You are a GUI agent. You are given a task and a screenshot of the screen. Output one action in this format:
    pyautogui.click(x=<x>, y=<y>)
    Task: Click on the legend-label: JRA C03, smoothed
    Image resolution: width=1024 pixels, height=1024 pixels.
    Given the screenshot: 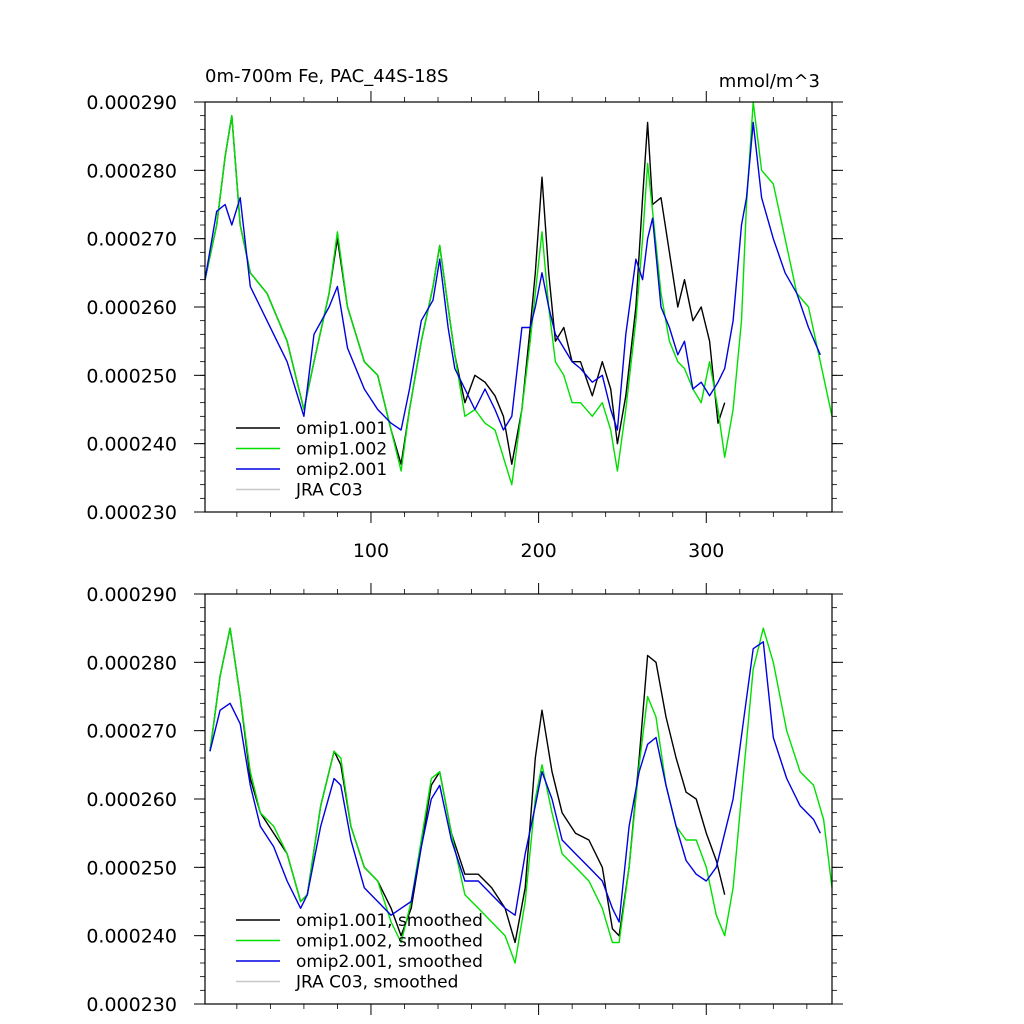 What is the action you would take?
    pyautogui.click(x=376, y=983)
    